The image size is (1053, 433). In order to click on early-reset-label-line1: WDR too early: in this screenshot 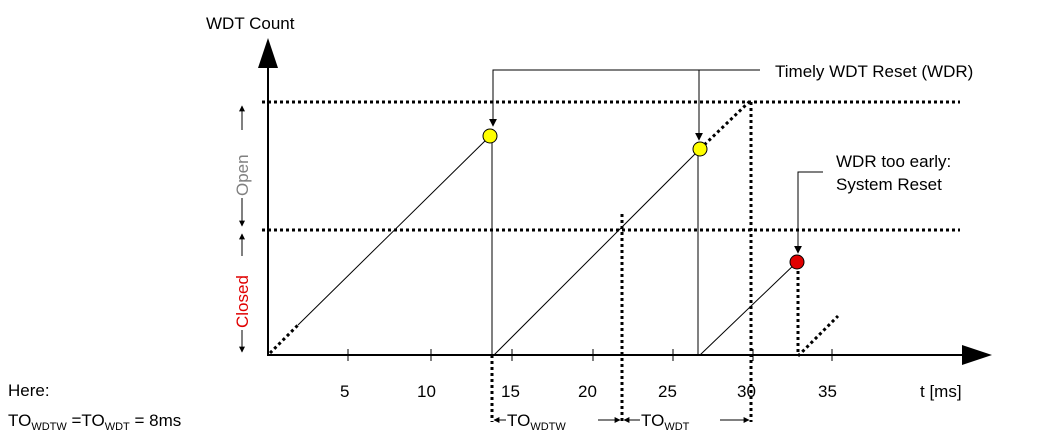, I will do `click(893, 161)`.